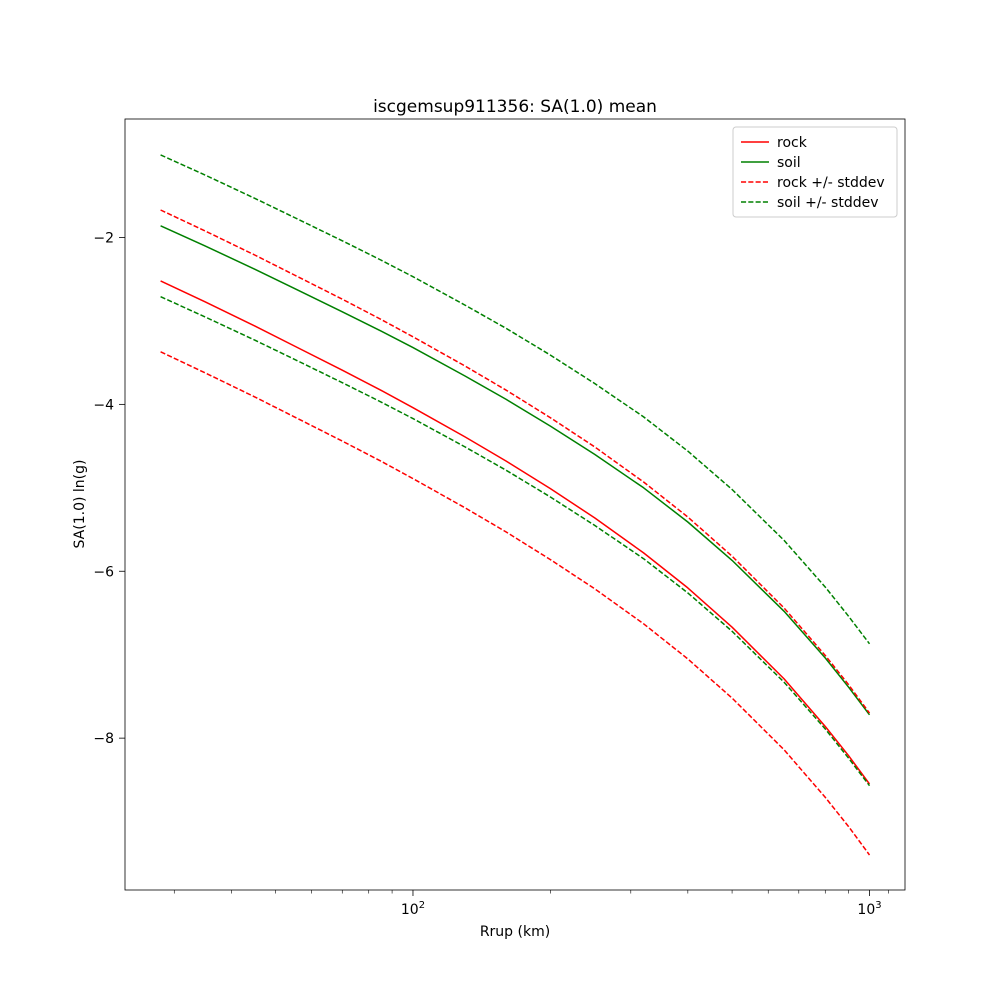 This screenshot has width=1000, height=1004. What do you see at coordinates (828, 203) in the screenshot?
I see `legend-label: soil +/- stddev` at bounding box center [828, 203].